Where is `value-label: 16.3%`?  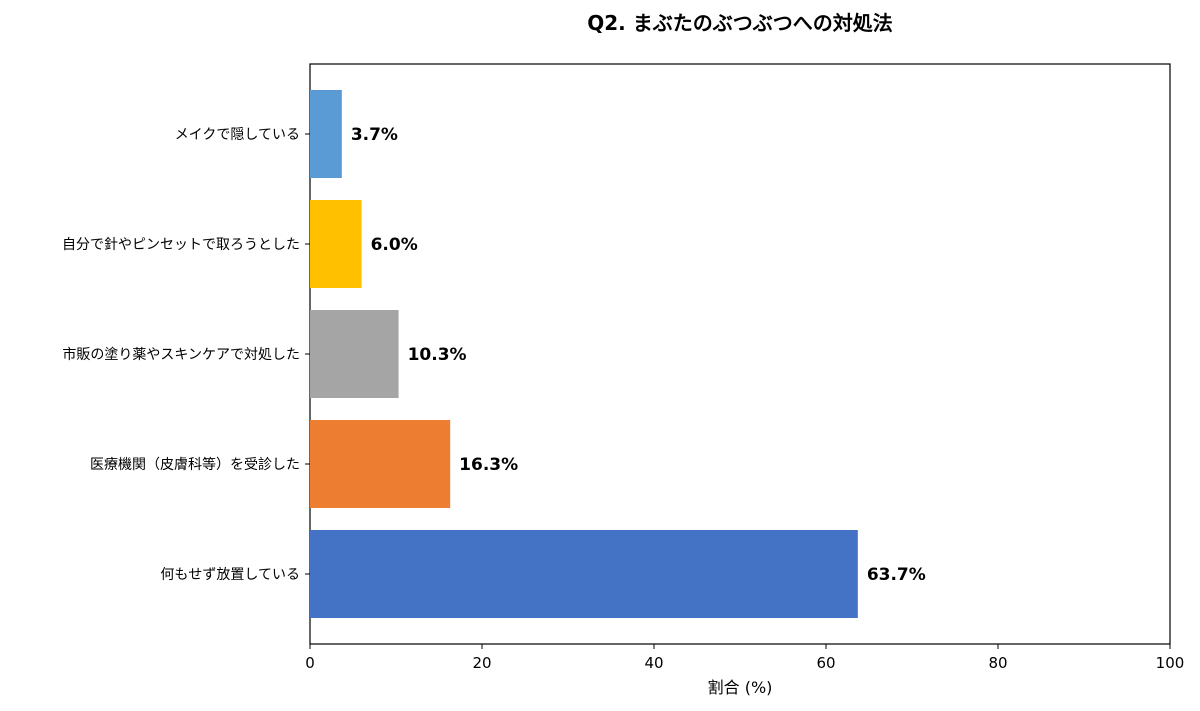
value-label: 16.3% is located at coordinates (488, 465).